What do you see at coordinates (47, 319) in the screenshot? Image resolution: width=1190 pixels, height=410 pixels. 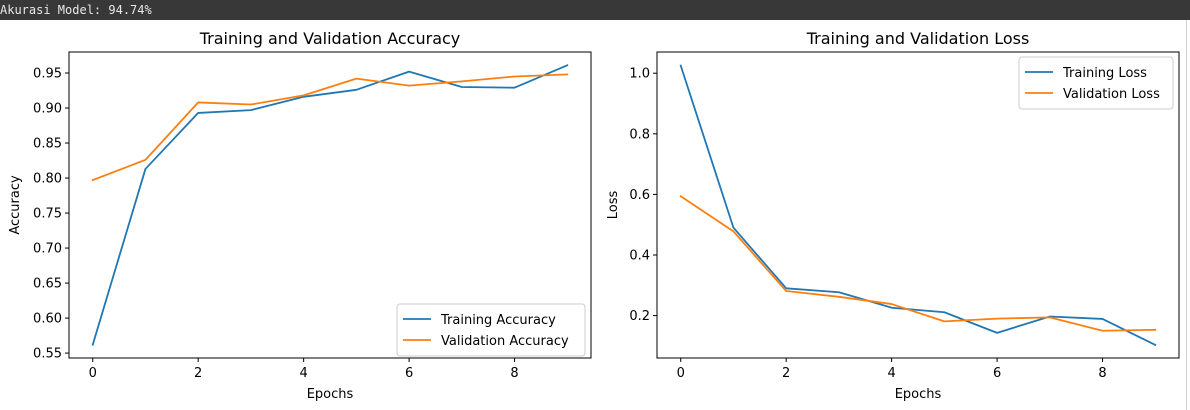 I see `y-tick-label: 0.60` at bounding box center [47, 319].